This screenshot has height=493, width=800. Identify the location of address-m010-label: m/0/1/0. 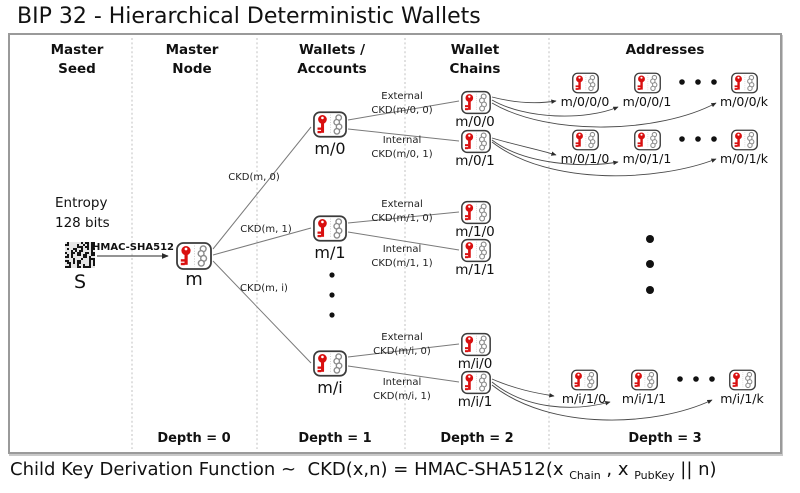
(585, 158).